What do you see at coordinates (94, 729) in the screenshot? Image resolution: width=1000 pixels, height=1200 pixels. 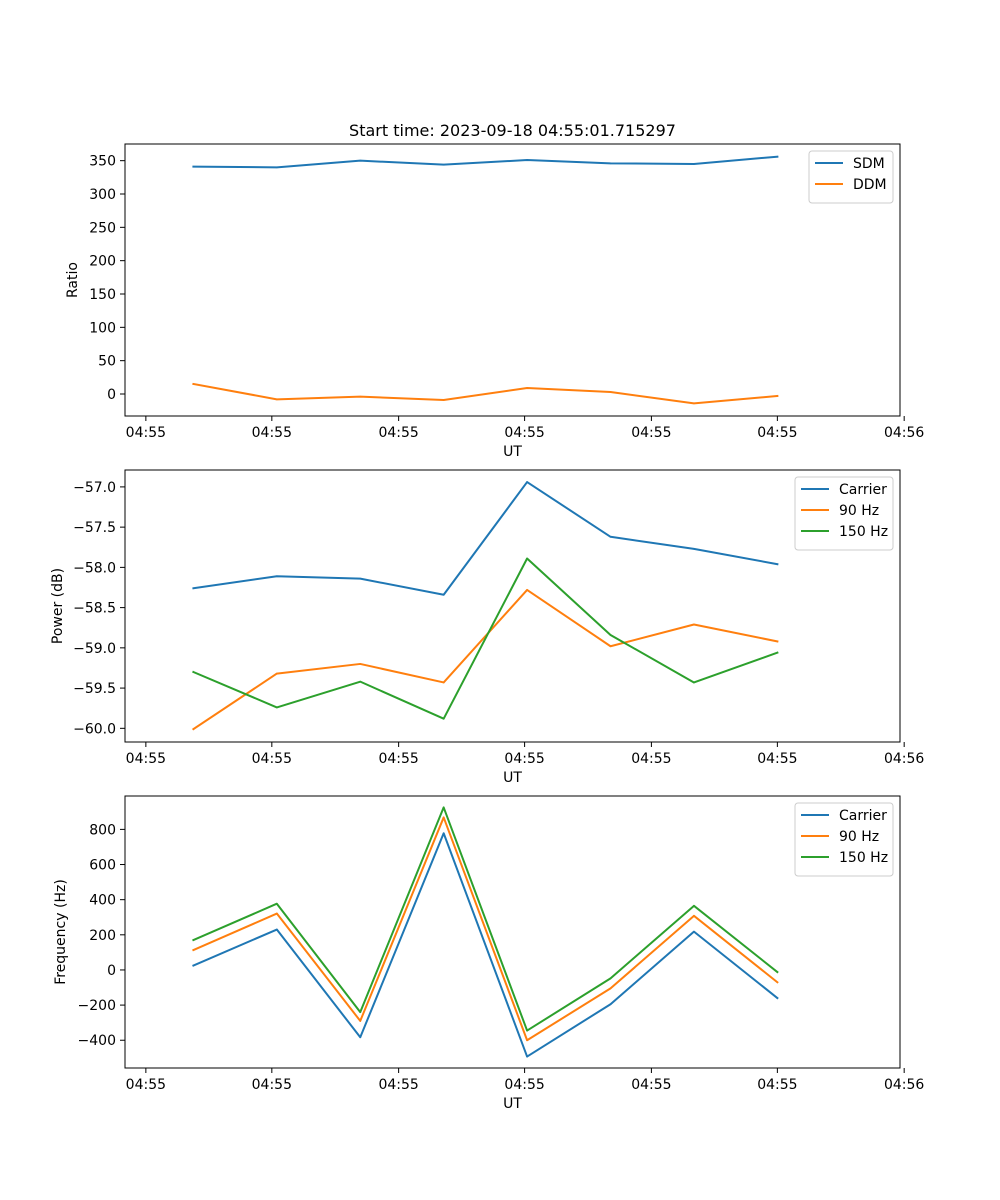 I see `y-tick-label: −60.0` at bounding box center [94, 729].